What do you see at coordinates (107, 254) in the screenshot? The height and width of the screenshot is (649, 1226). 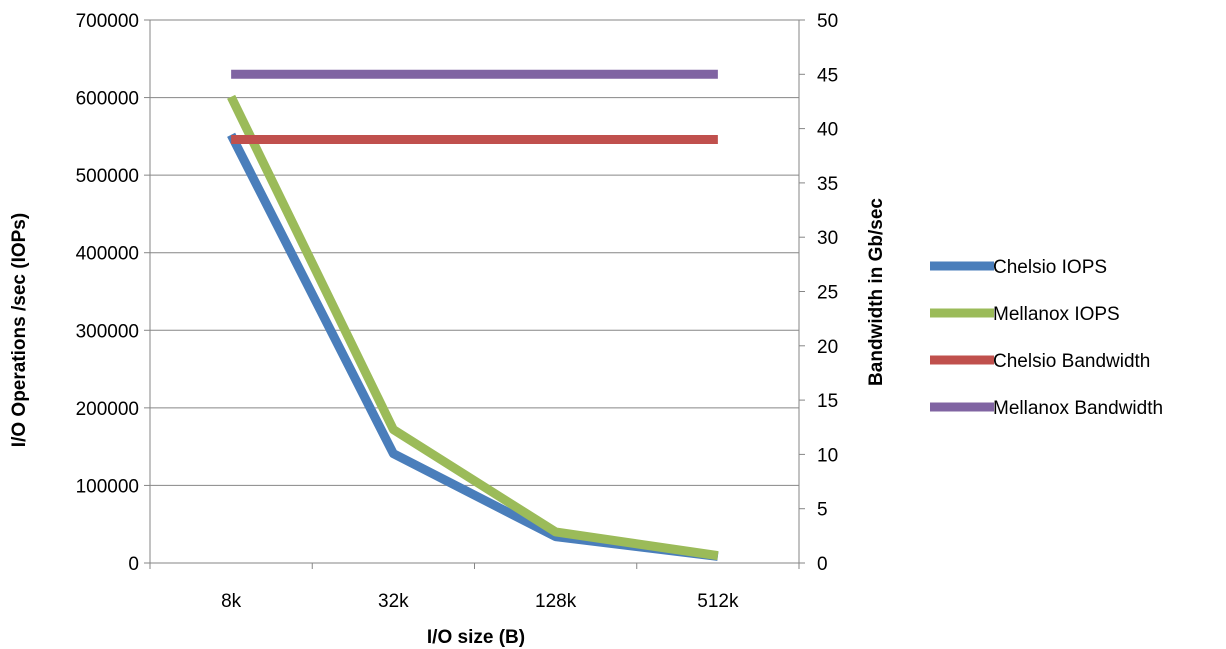 I see `left-tick-label: 400000` at bounding box center [107, 254].